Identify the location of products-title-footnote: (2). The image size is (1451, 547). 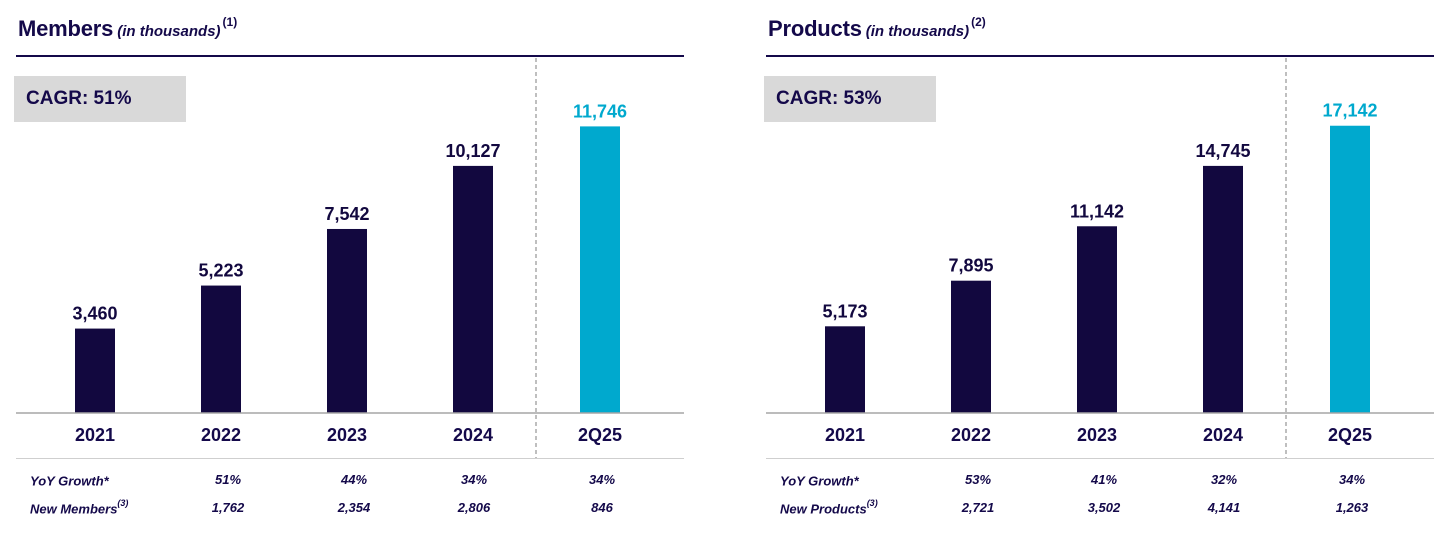
(978, 21).